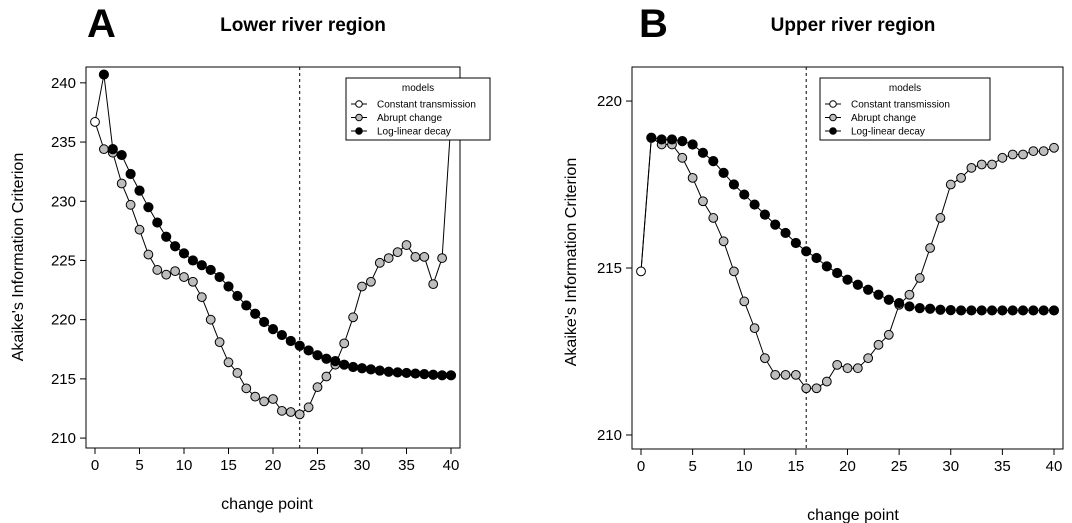 The height and width of the screenshot is (523, 1072). I want to click on x-tick-label: 0, so click(95, 465).